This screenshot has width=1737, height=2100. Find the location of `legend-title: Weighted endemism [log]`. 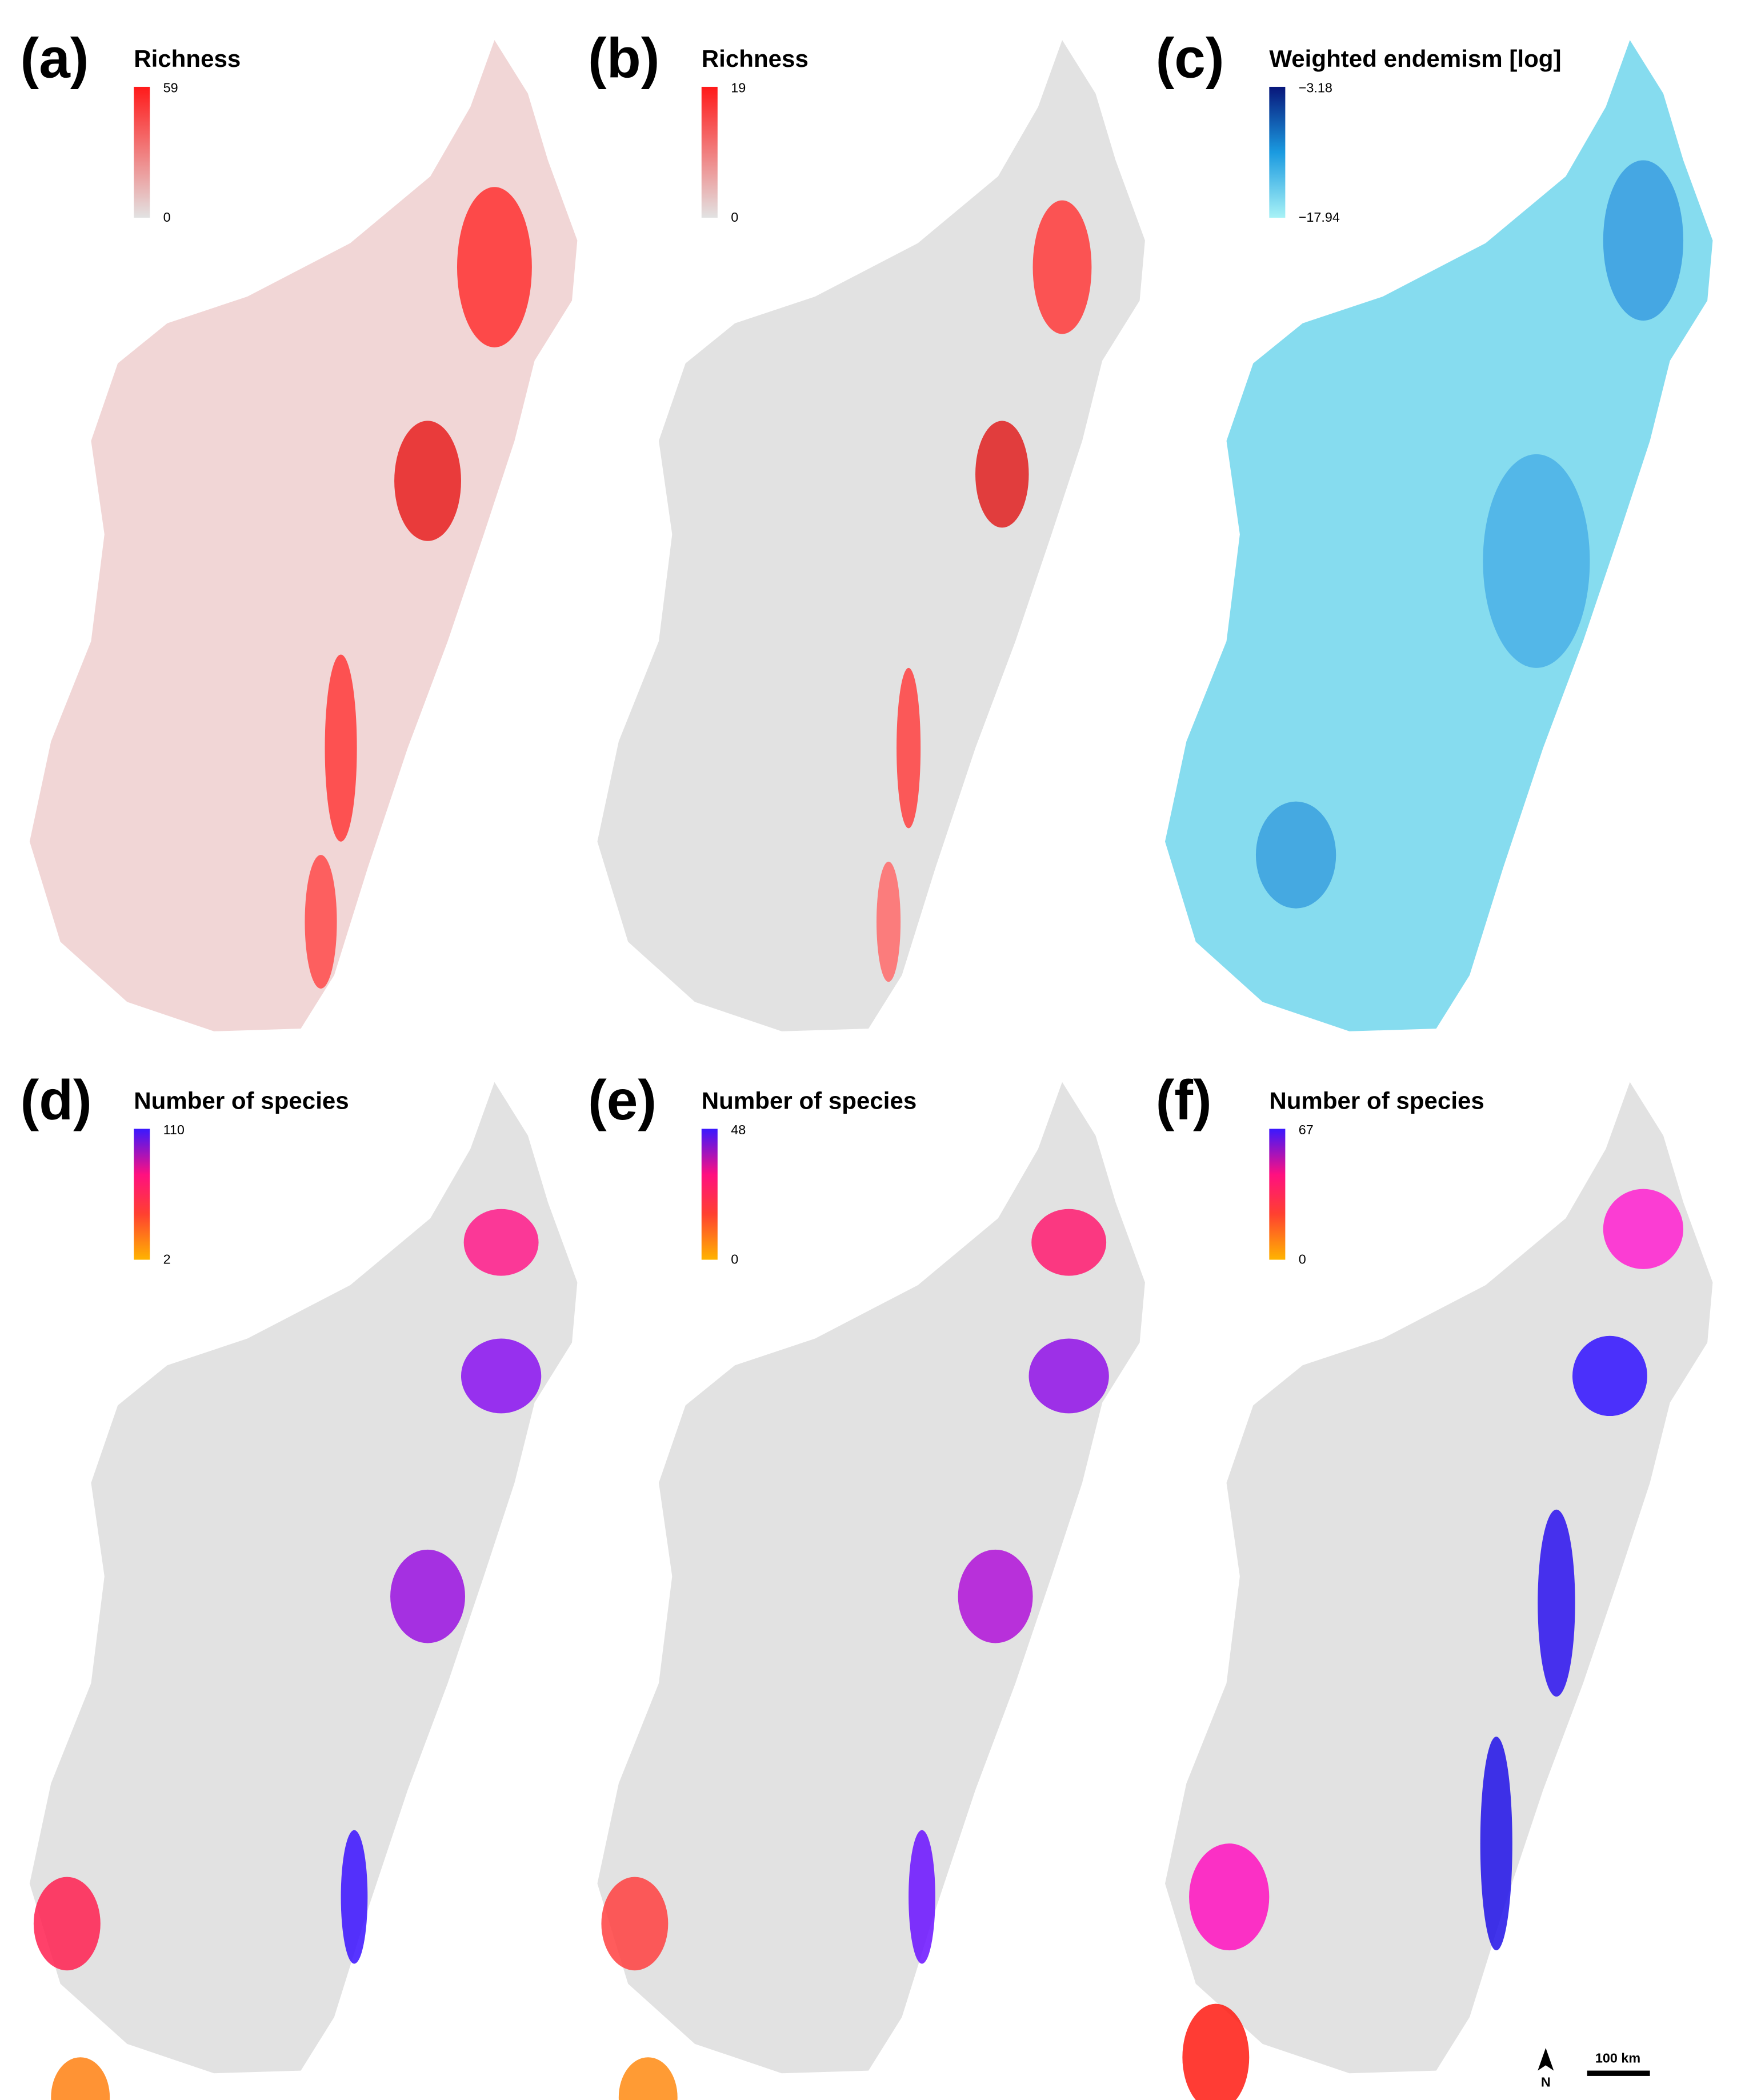

legend-title: Weighted endemism [log] is located at coordinates (1415, 58).